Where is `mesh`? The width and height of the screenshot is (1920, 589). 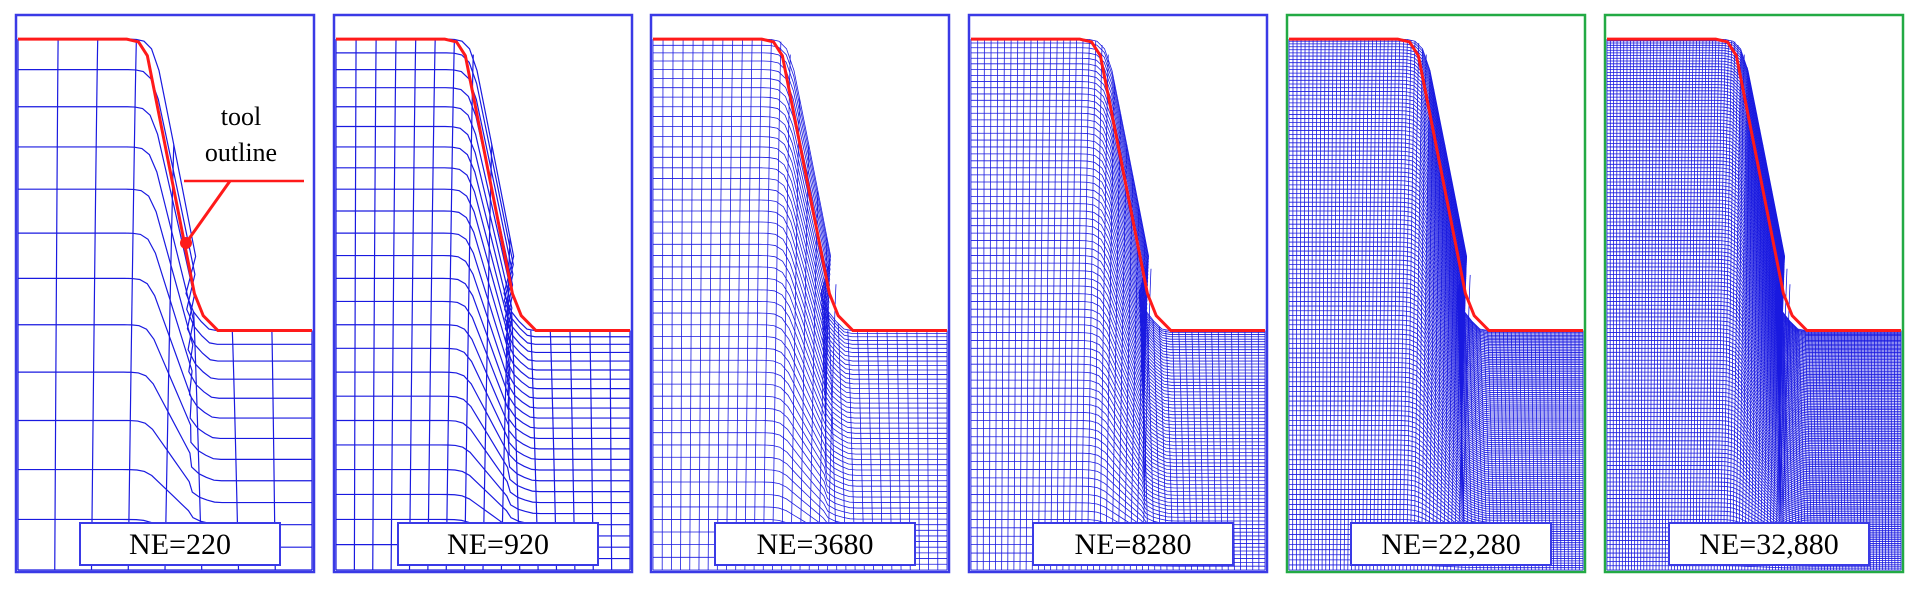 mesh is located at coordinates (1118, 304).